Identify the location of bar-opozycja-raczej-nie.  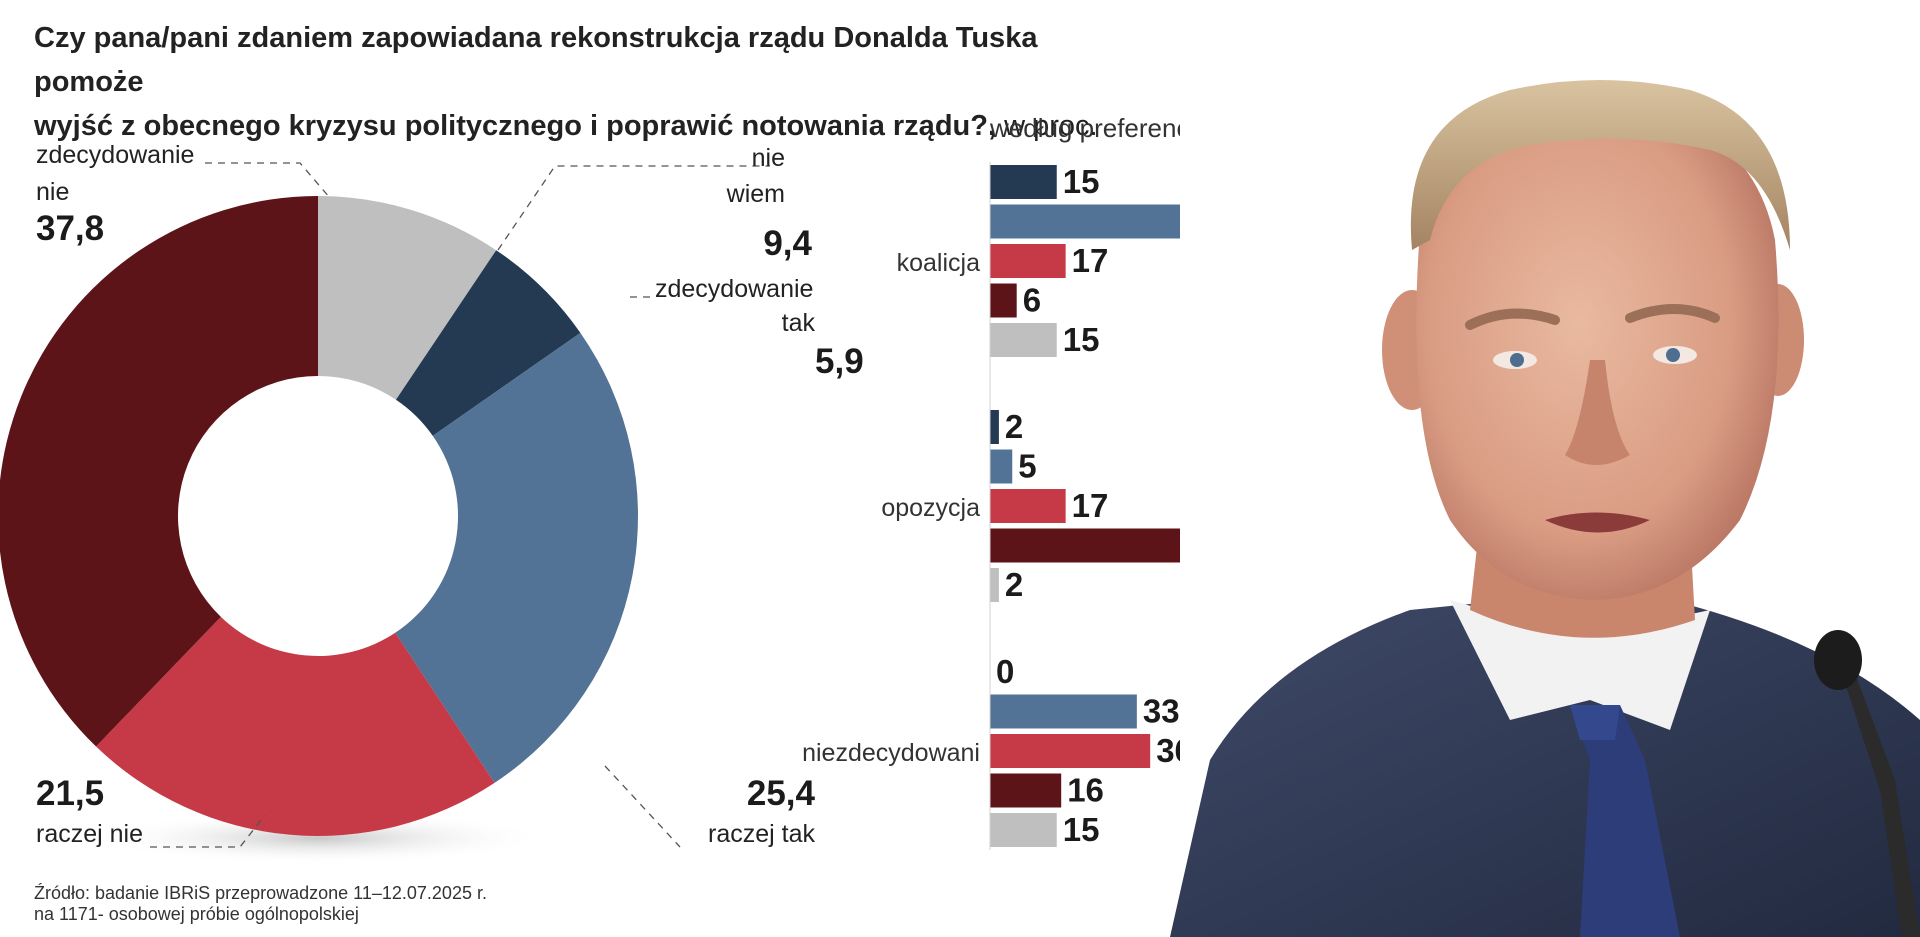
(1028, 506).